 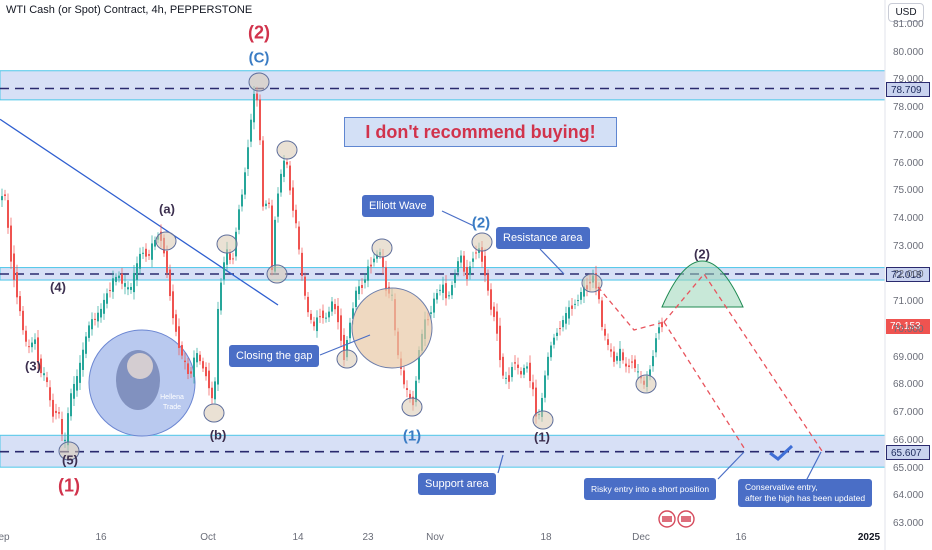 I want to click on y-tick-label: 75.000, so click(x=908, y=191).